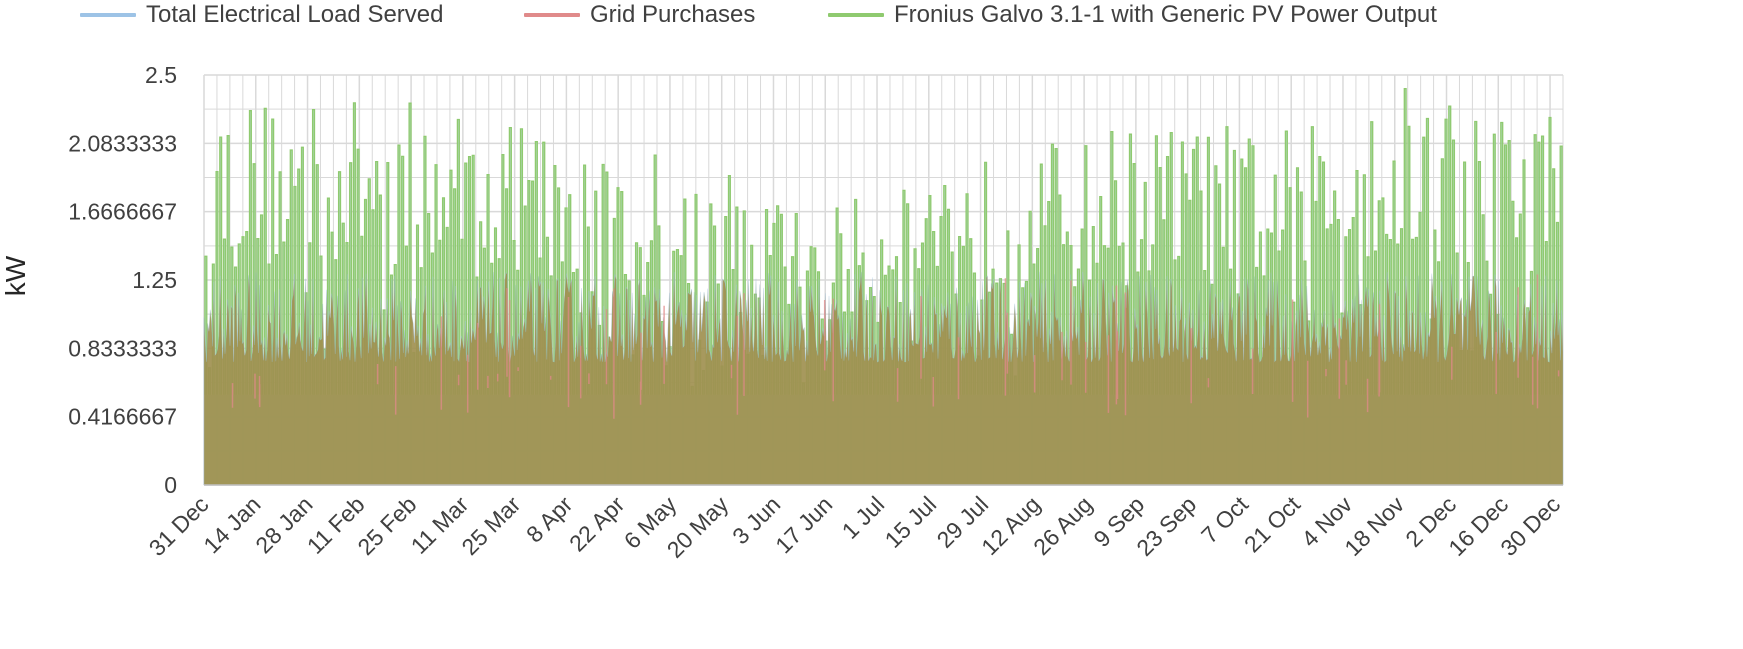 The height and width of the screenshot is (649, 1743). Describe the element at coordinates (552, 15) in the screenshot. I see `legend-swatch-grid` at that location.